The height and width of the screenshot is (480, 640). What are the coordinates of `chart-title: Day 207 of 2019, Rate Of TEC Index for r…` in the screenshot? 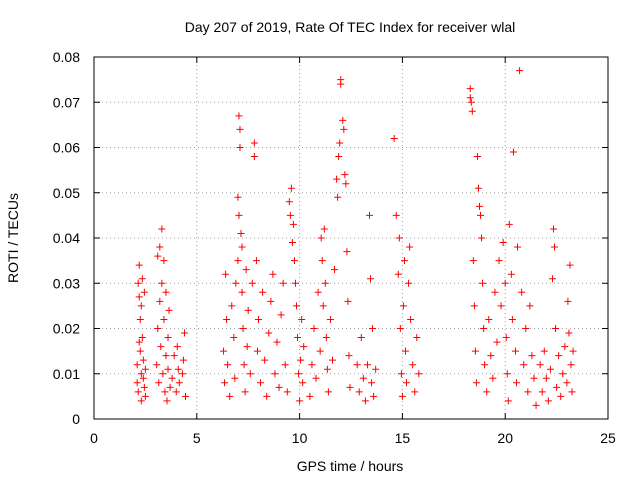 It's located at (350, 27).